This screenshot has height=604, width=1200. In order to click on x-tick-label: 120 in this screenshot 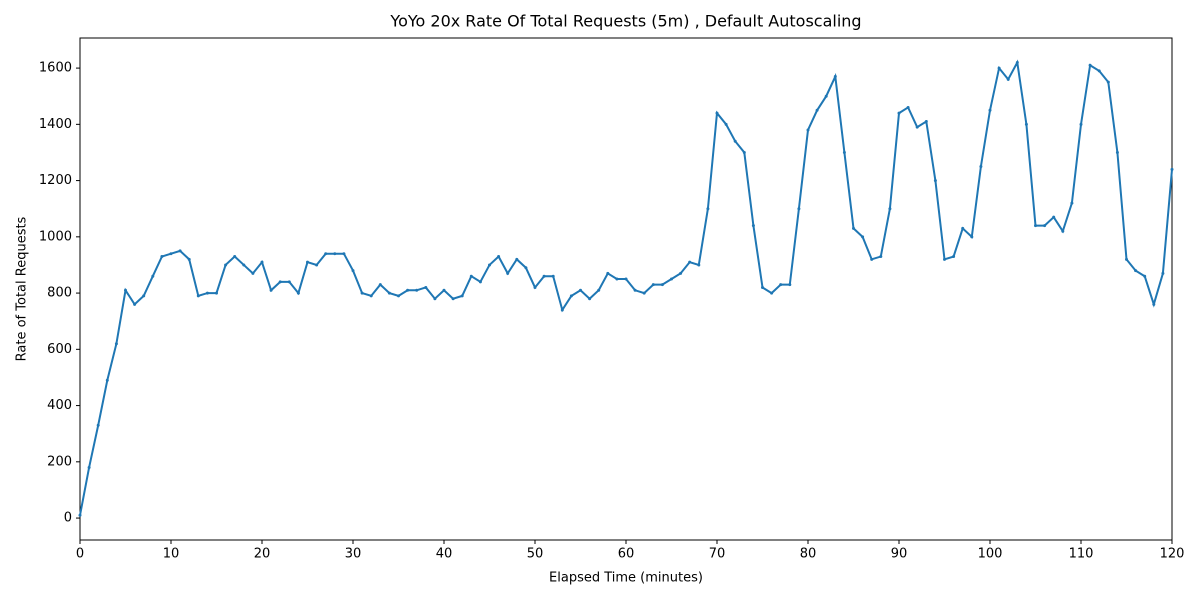, I will do `click(1172, 554)`.